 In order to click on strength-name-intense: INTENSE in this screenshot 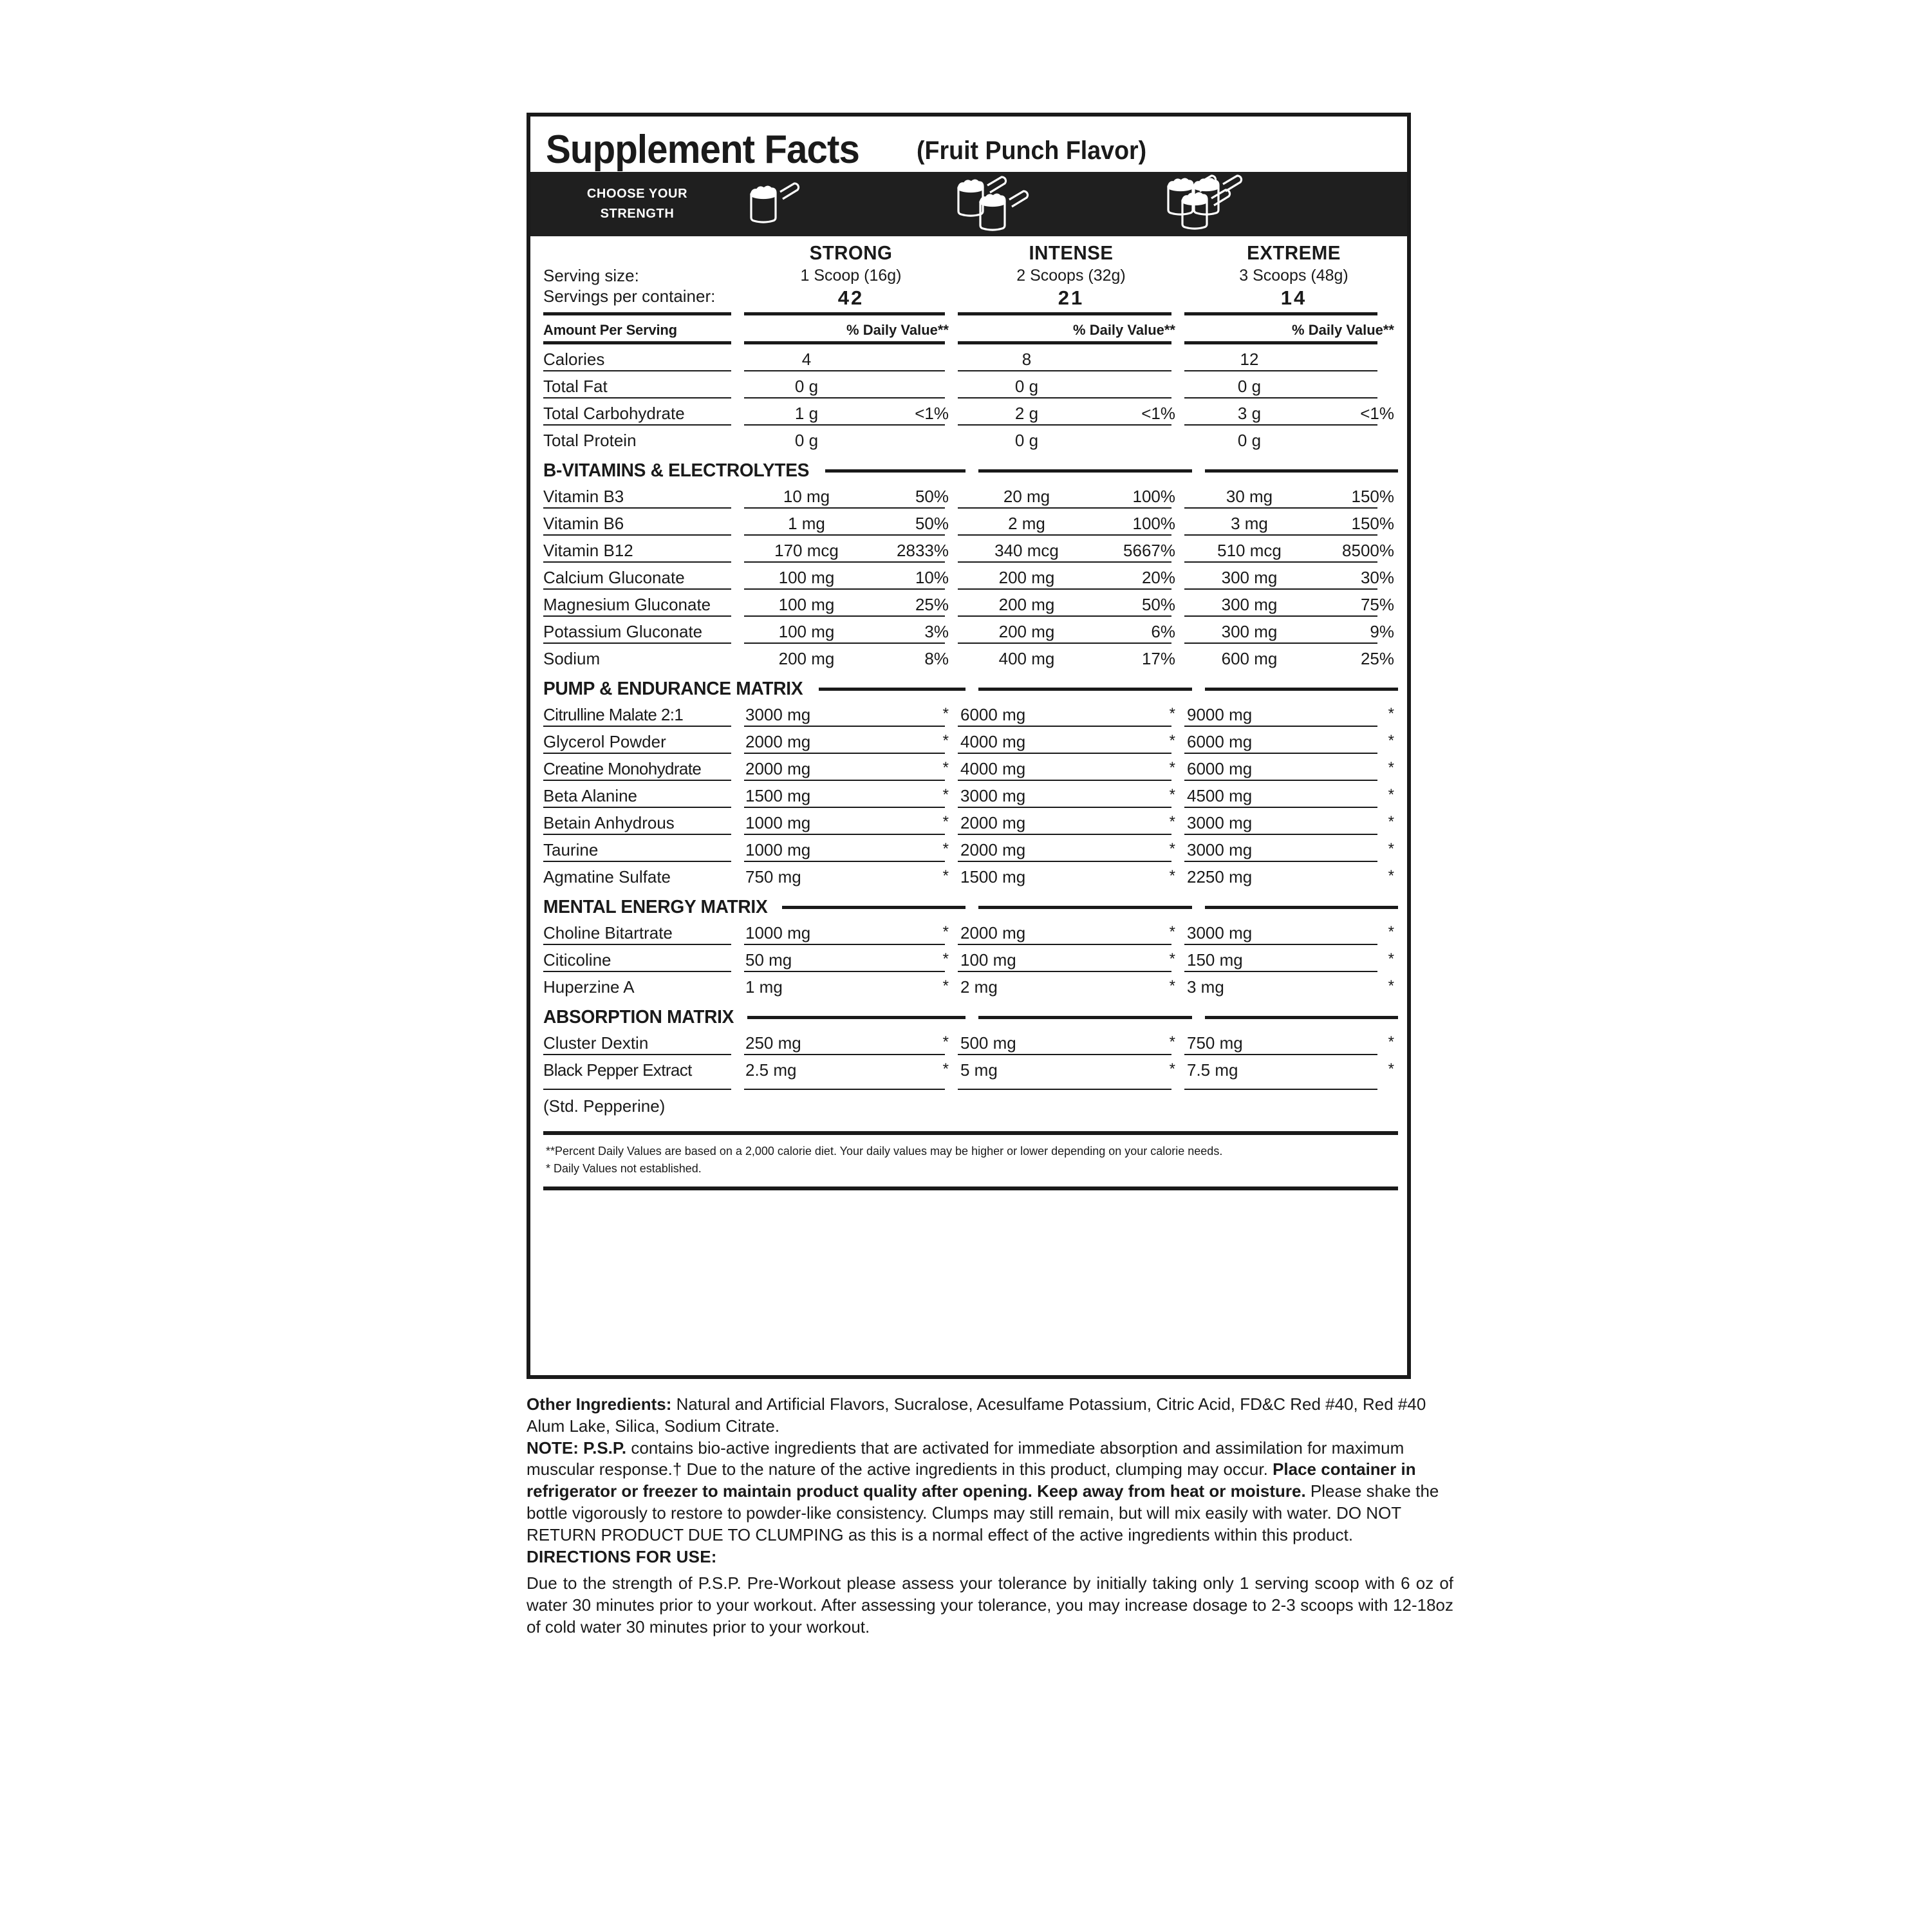, I will do `click(1072, 252)`.